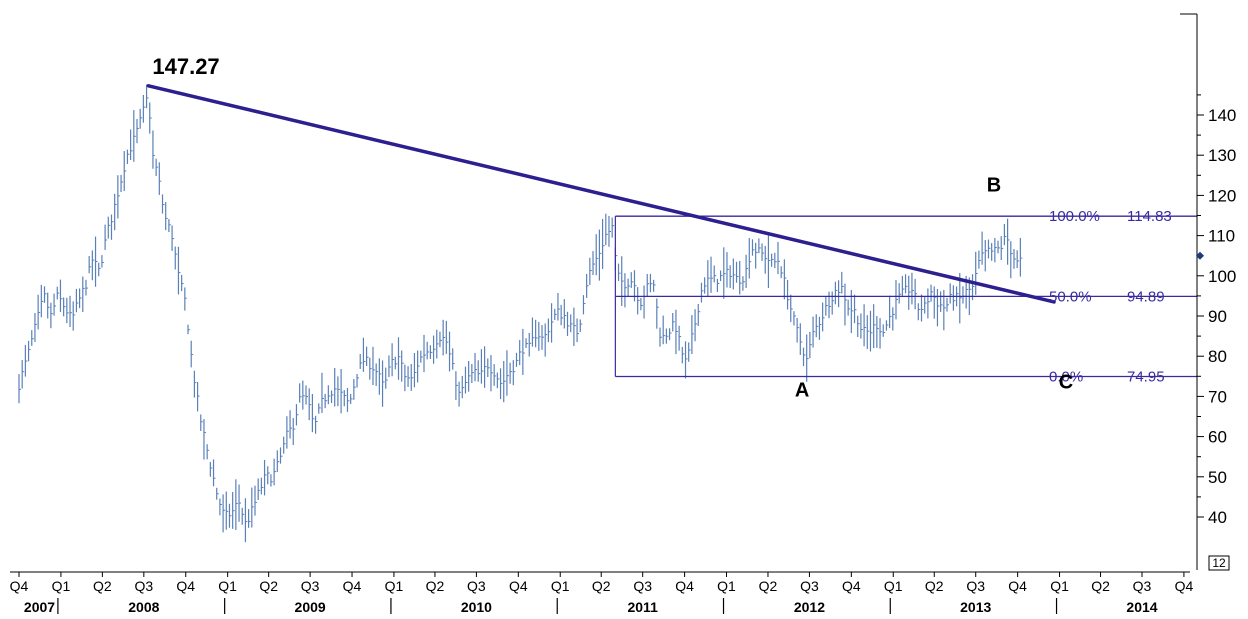 The width and height of the screenshot is (1248, 619). Describe the element at coordinates (802, 390) in the screenshot. I see `wave-label-a: A` at that location.